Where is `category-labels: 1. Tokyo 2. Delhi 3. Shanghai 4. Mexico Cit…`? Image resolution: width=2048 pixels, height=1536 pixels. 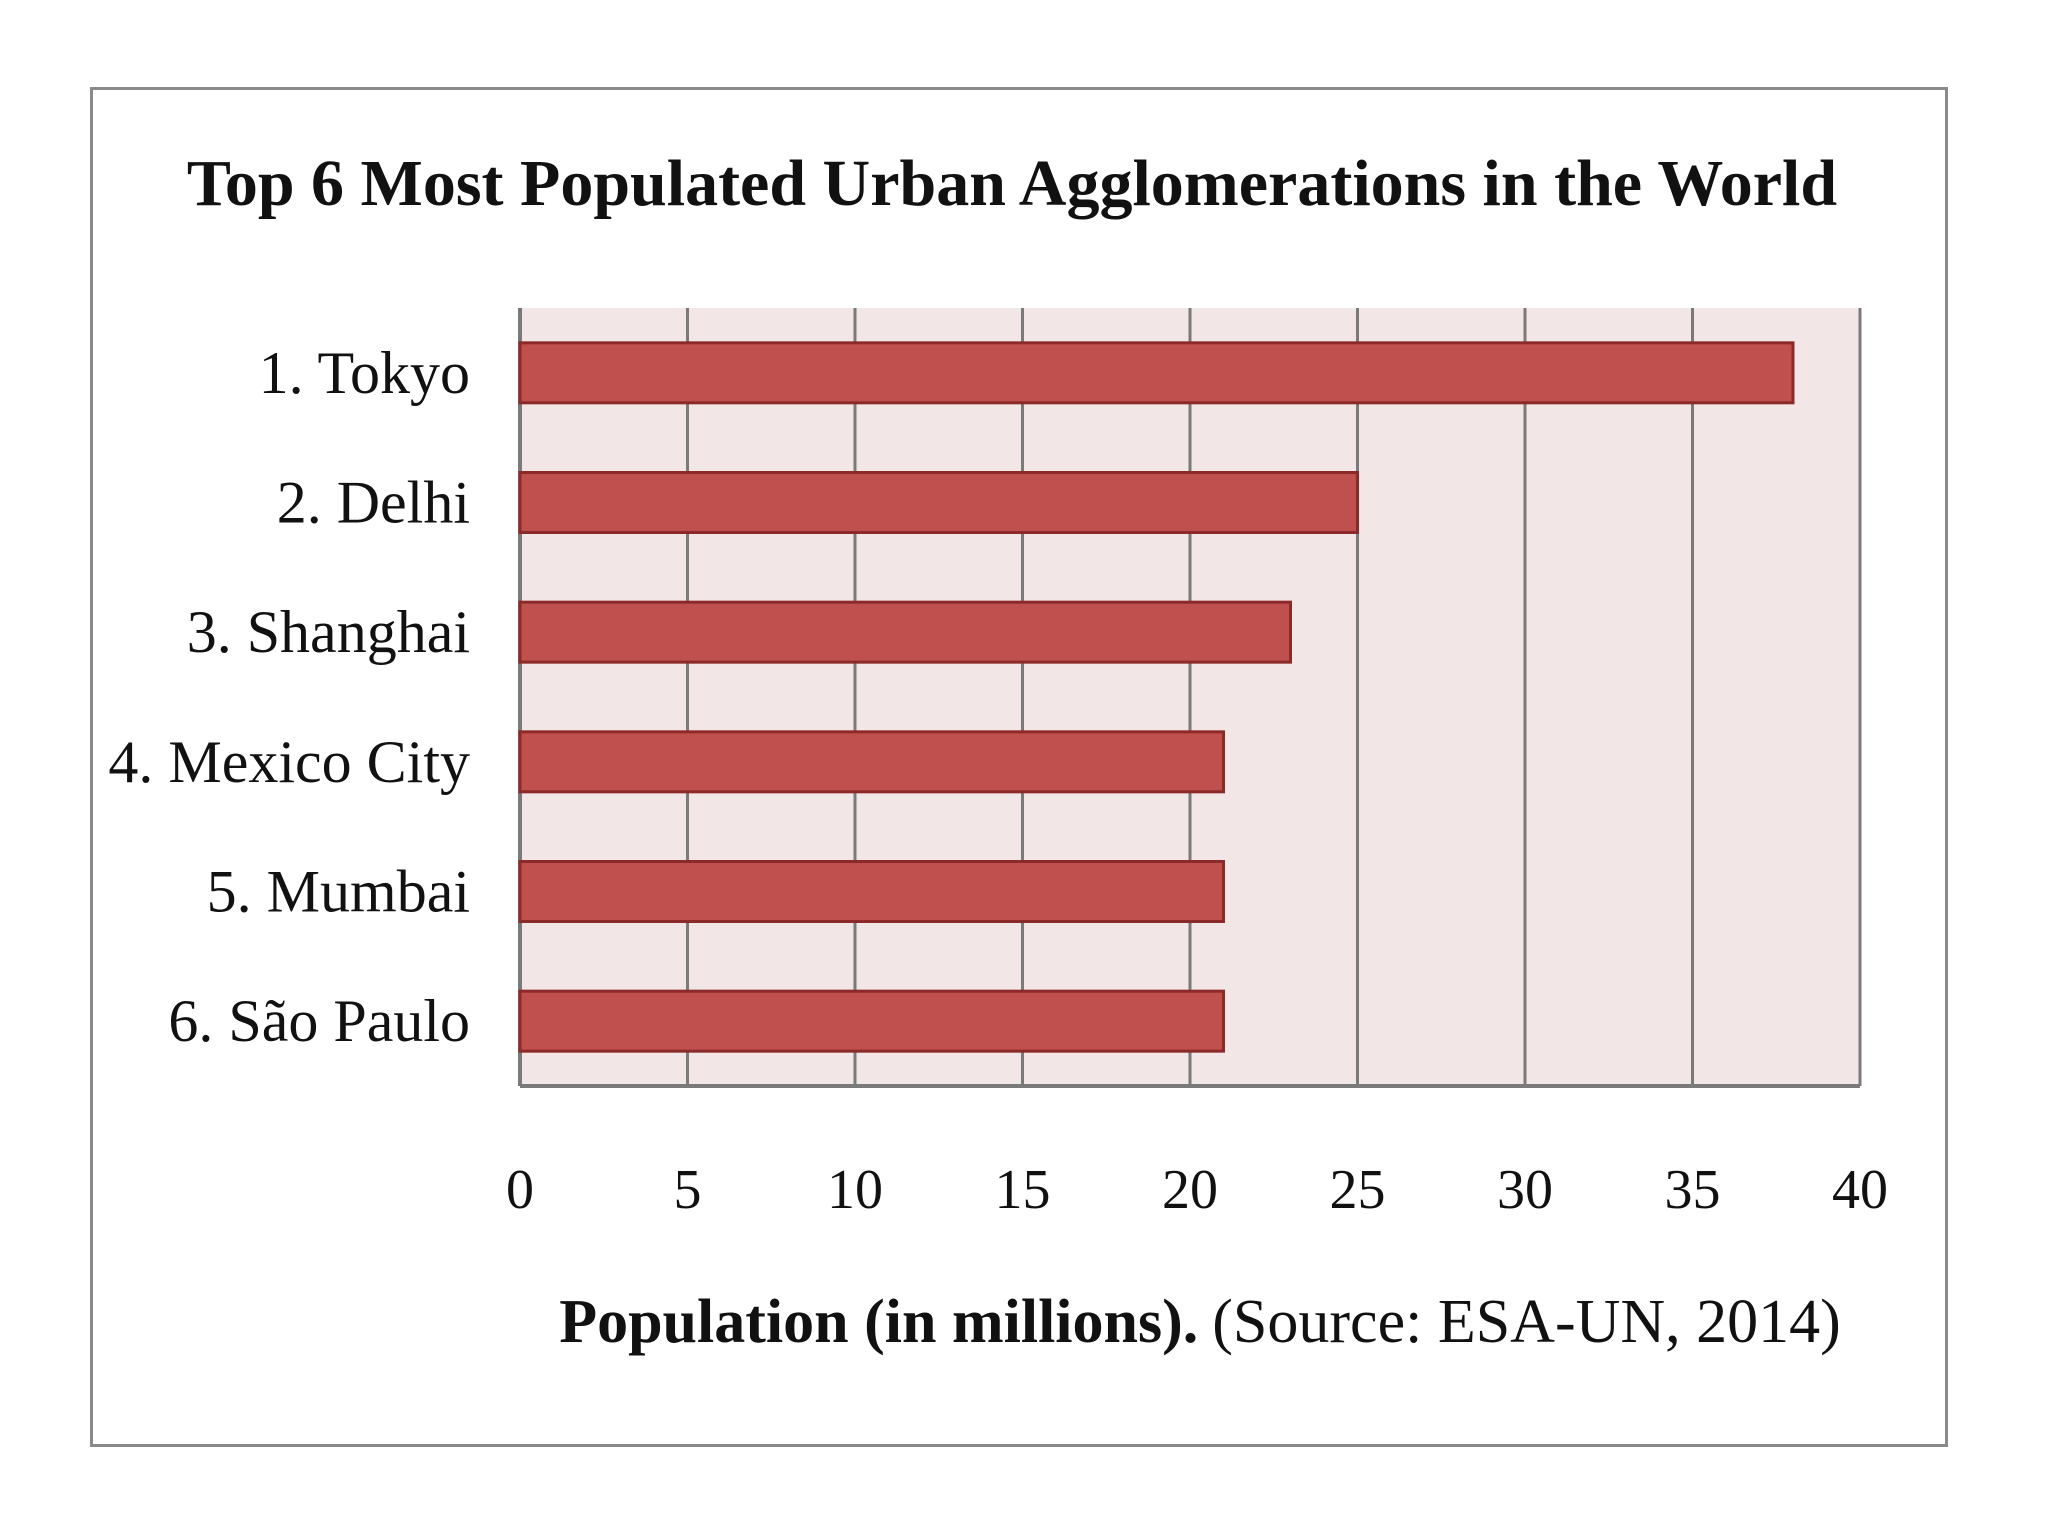
category-labels: 1. Tokyo 2. Delhi 3. Shanghai 4. Mexico Cit… is located at coordinates (289, 697).